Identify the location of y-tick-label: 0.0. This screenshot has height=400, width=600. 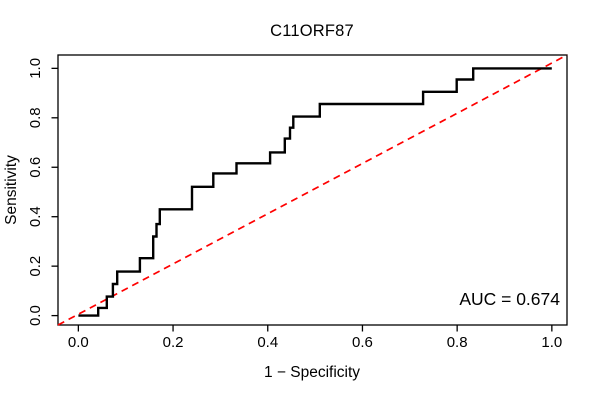
(35, 315).